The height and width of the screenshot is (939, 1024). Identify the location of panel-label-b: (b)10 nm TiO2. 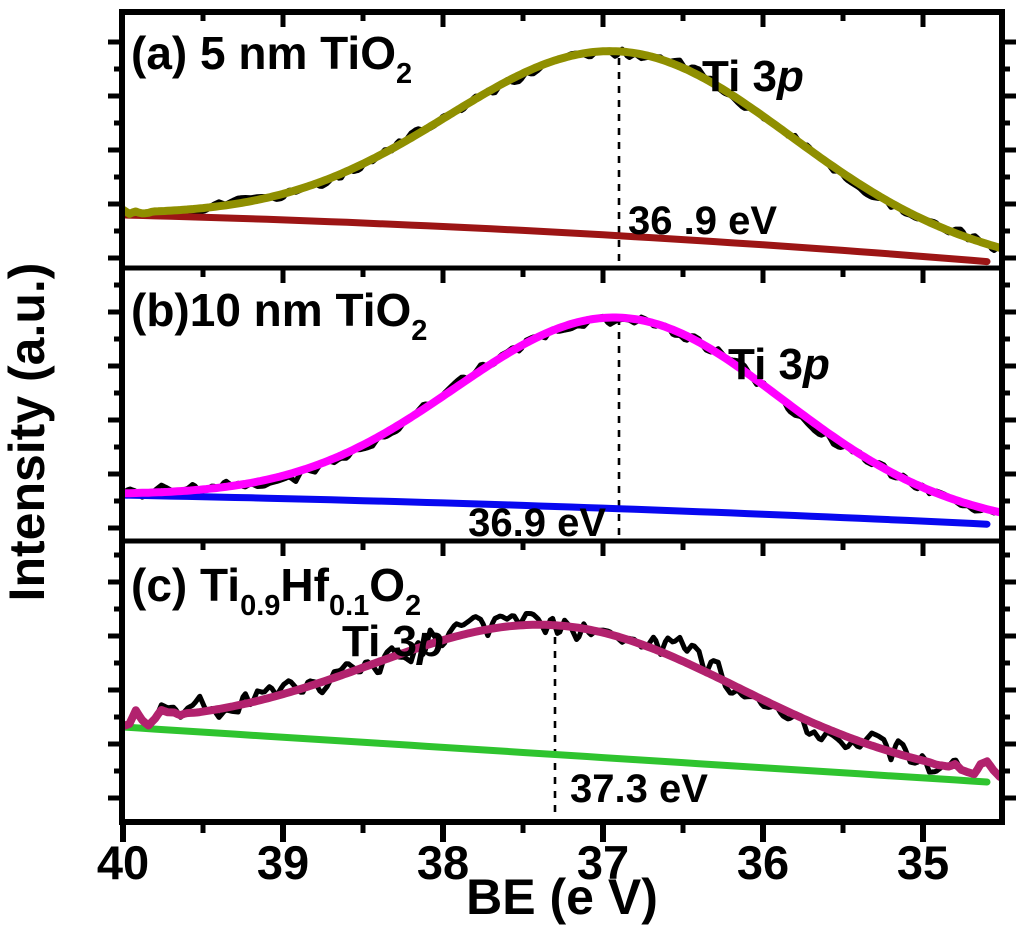
(279, 315).